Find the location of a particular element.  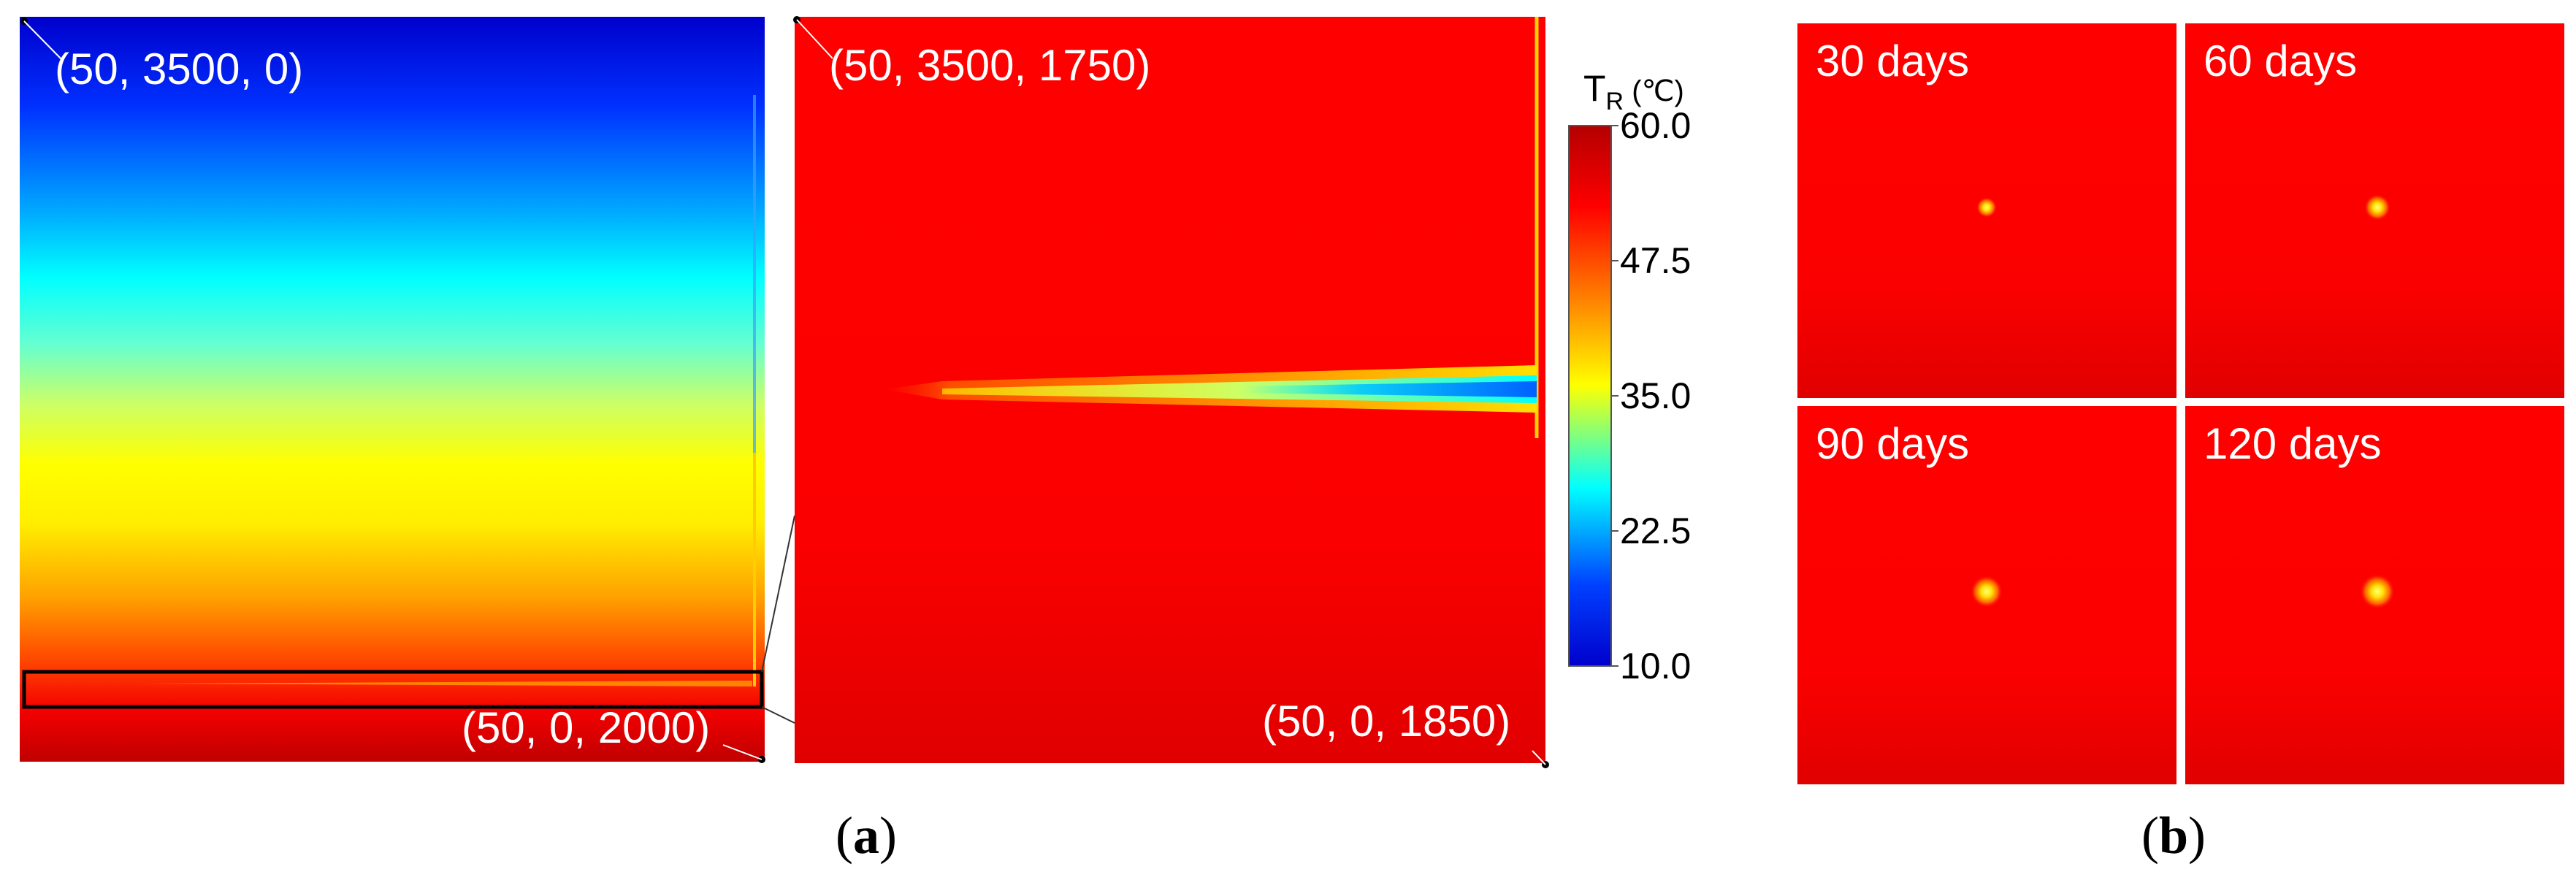

snapshot-panel: 90 days is located at coordinates (1986, 595).